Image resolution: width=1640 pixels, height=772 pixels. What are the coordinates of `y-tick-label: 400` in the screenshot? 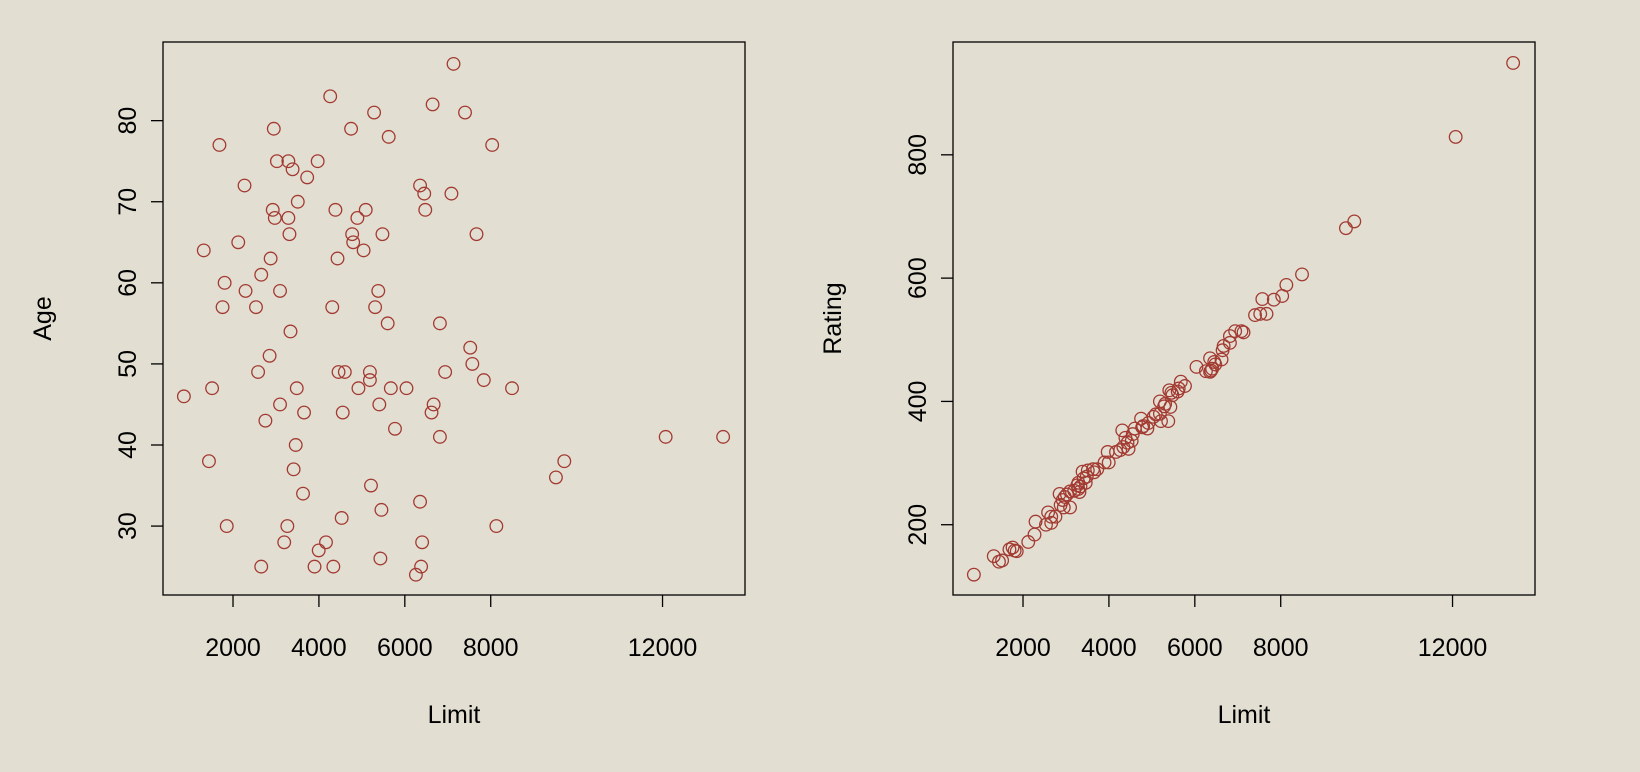 It's located at (918, 402).